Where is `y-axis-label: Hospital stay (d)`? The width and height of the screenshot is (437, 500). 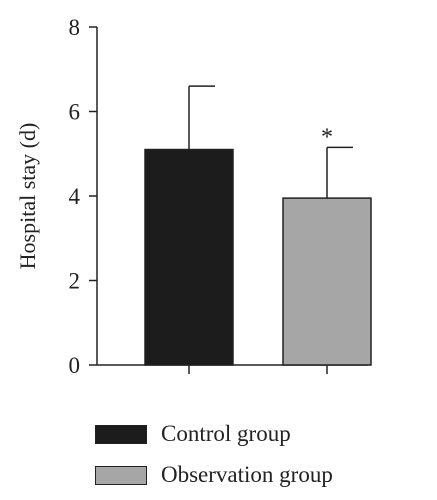 y-axis-label: Hospital stay (d) is located at coordinates (27, 196).